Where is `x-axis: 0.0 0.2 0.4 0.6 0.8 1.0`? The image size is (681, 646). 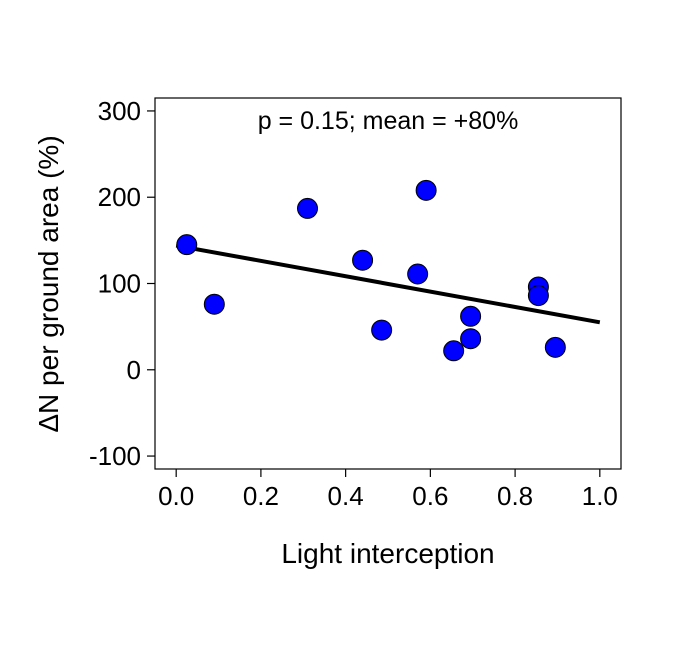
x-axis: 0.0 0.2 0.4 0.6 0.8 1.0 is located at coordinates (388, 490).